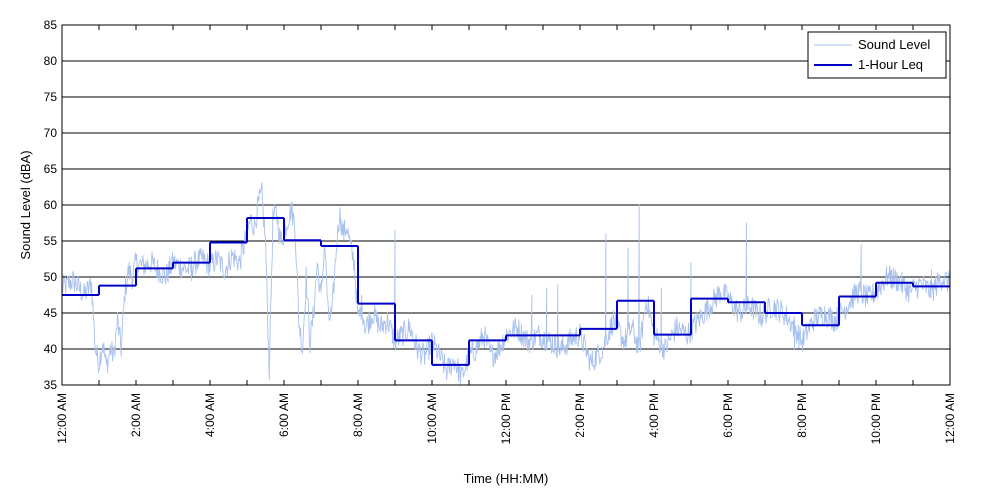  What do you see at coordinates (432, 418) in the screenshot?
I see `x-tick-label: 10:00 AM` at bounding box center [432, 418].